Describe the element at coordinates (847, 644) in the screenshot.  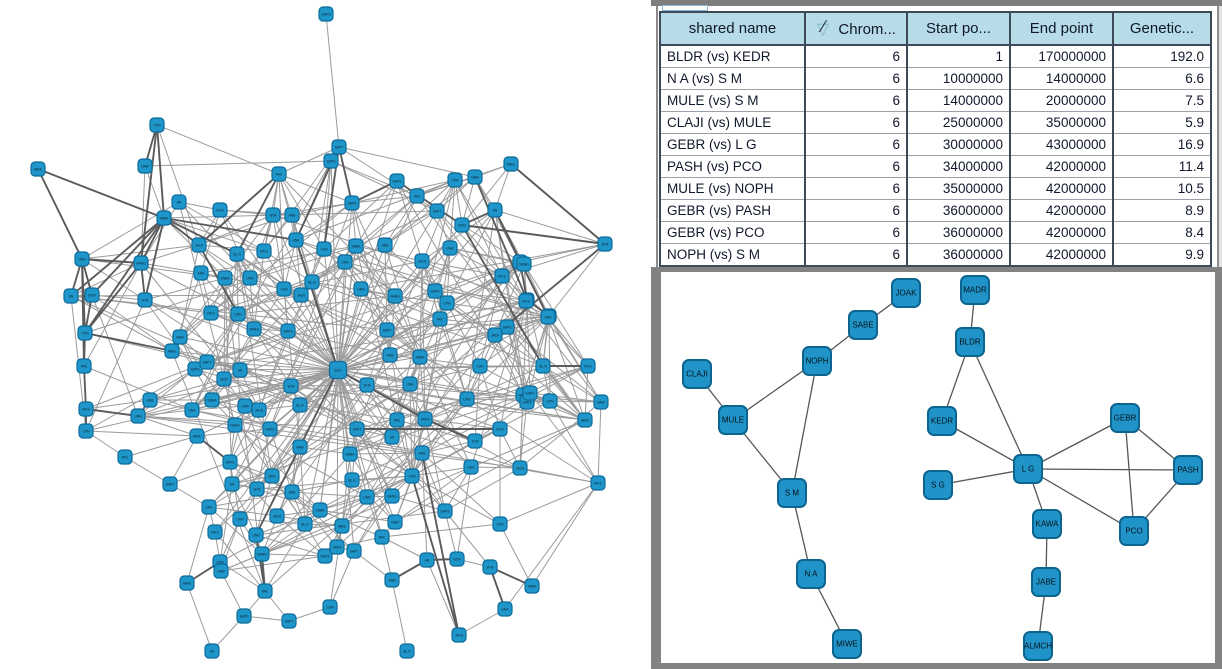
I see `svg-text: MIWE` at that location.